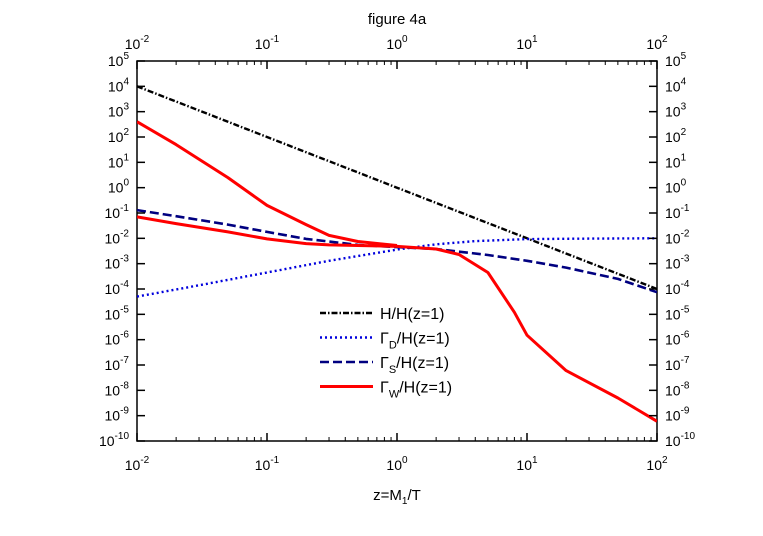 Image resolution: width=763 pixels, height=536 pixels. What do you see at coordinates (124, 411) in the screenshot?
I see `y-tick-label-left-exponent: -9` at bounding box center [124, 411].